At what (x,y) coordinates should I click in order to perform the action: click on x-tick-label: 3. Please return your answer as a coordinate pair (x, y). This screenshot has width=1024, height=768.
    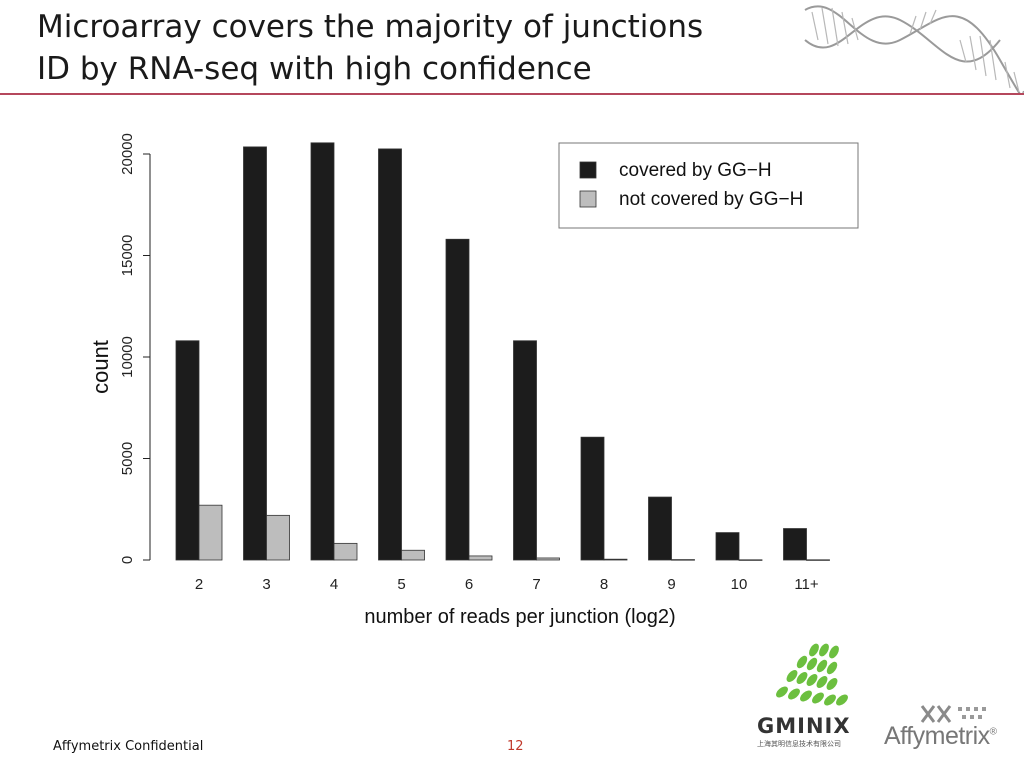
    Looking at the image, I should click on (266, 584).